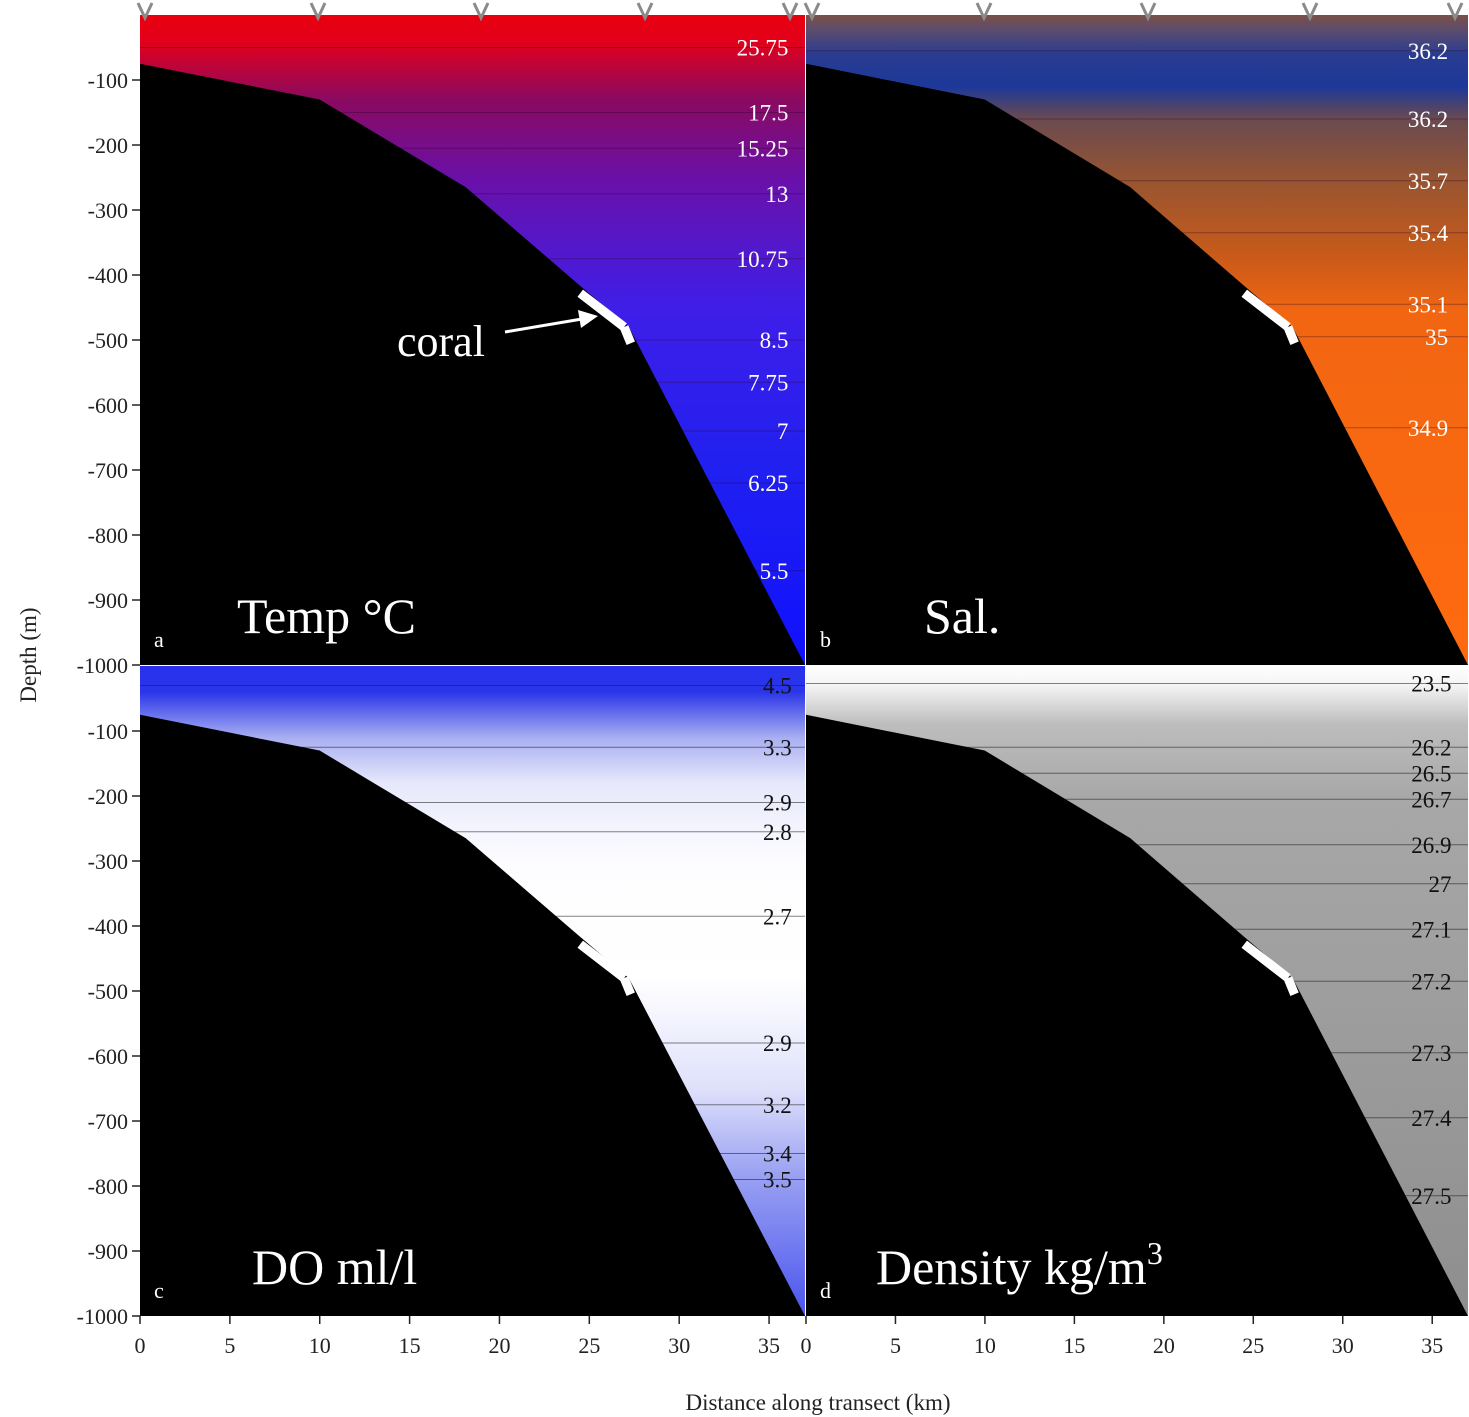 Image resolution: width=1469 pixels, height=1417 pixels. I want to click on panel-a-contour-label: 5.5, so click(774, 571).